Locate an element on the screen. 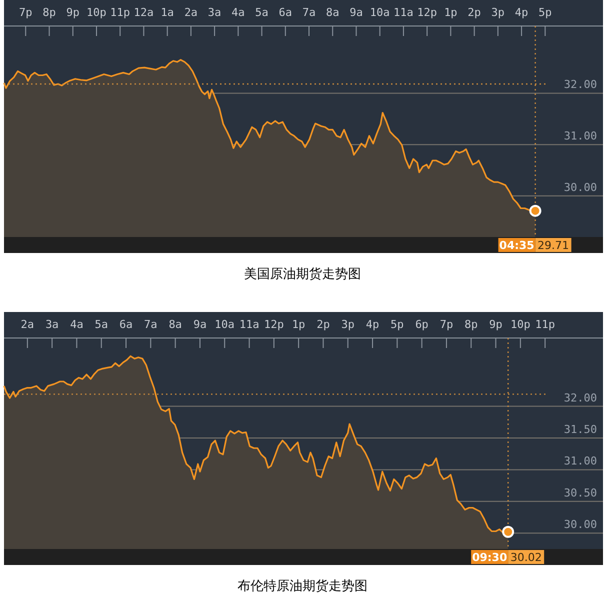 This screenshot has height=600, width=605. annotation: 29.71 is located at coordinates (554, 245).